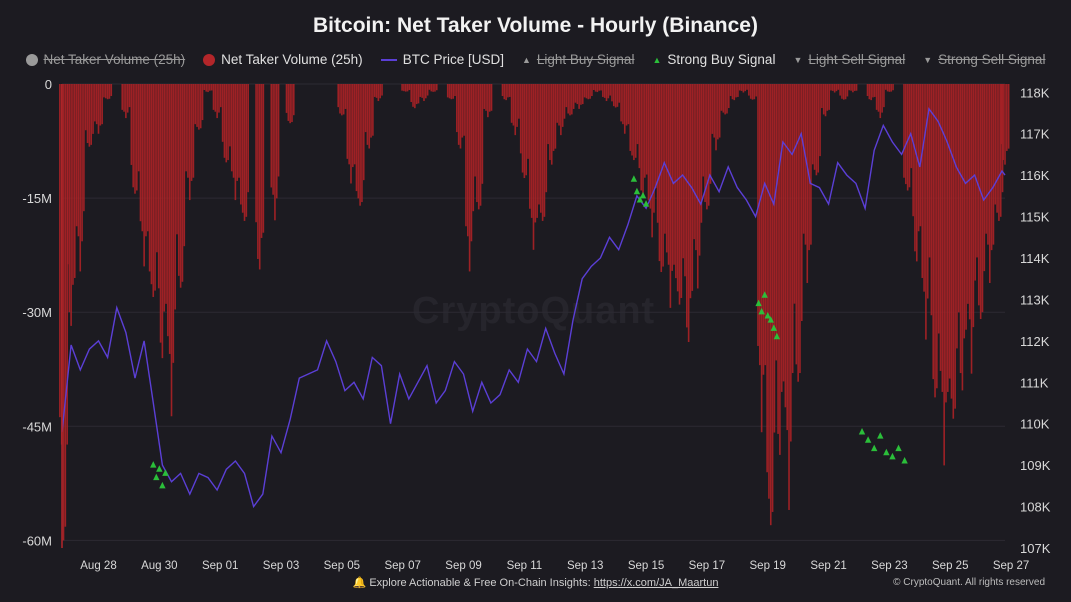 Image resolution: width=1071 pixels, height=602 pixels. What do you see at coordinates (646, 566) in the screenshot?
I see `x-tick-label: Sep 15` at bounding box center [646, 566].